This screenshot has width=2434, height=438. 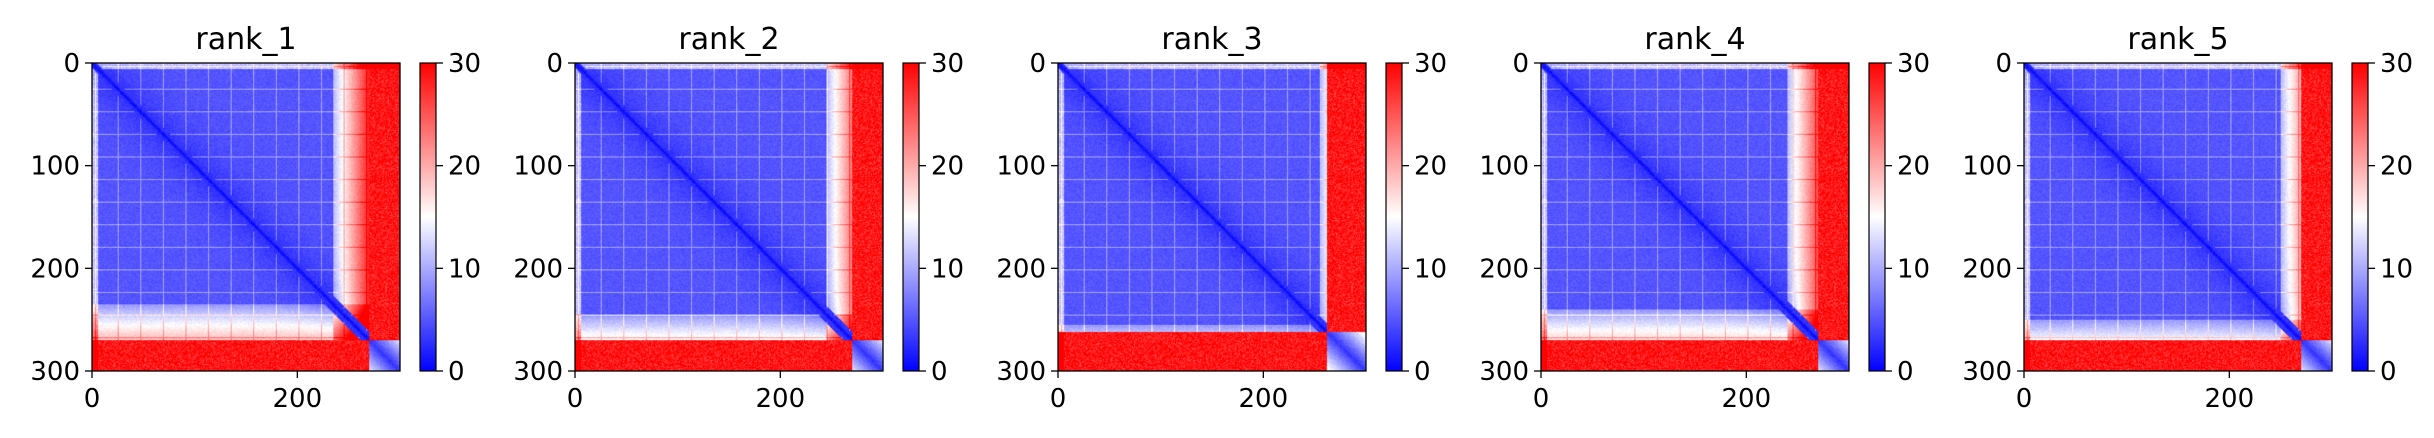 What do you see at coordinates (1211, 39) in the screenshot?
I see `panel-title: rank_3` at bounding box center [1211, 39].